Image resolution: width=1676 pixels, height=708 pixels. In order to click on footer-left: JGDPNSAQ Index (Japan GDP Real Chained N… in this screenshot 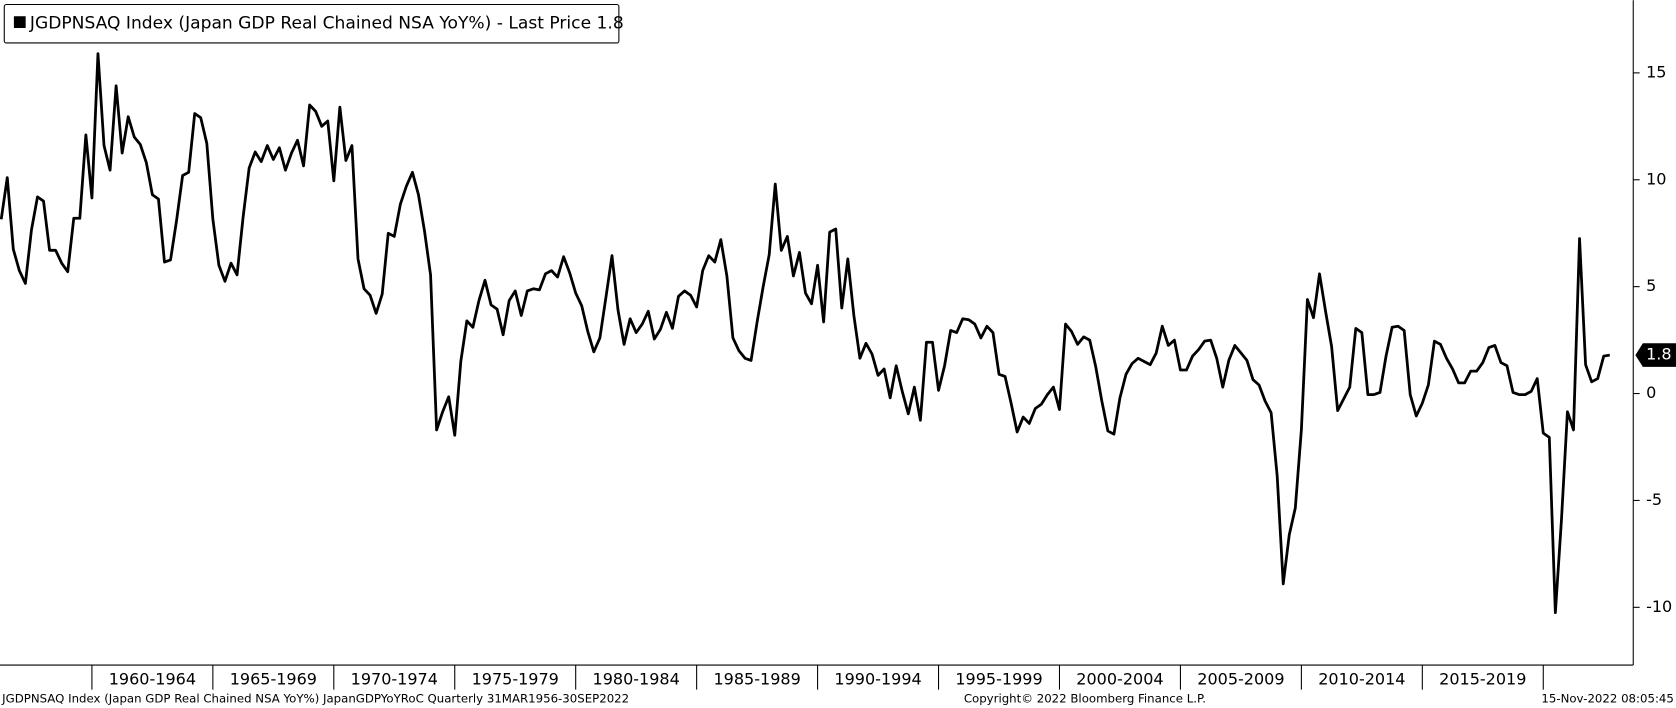, I will do `click(315, 699)`.